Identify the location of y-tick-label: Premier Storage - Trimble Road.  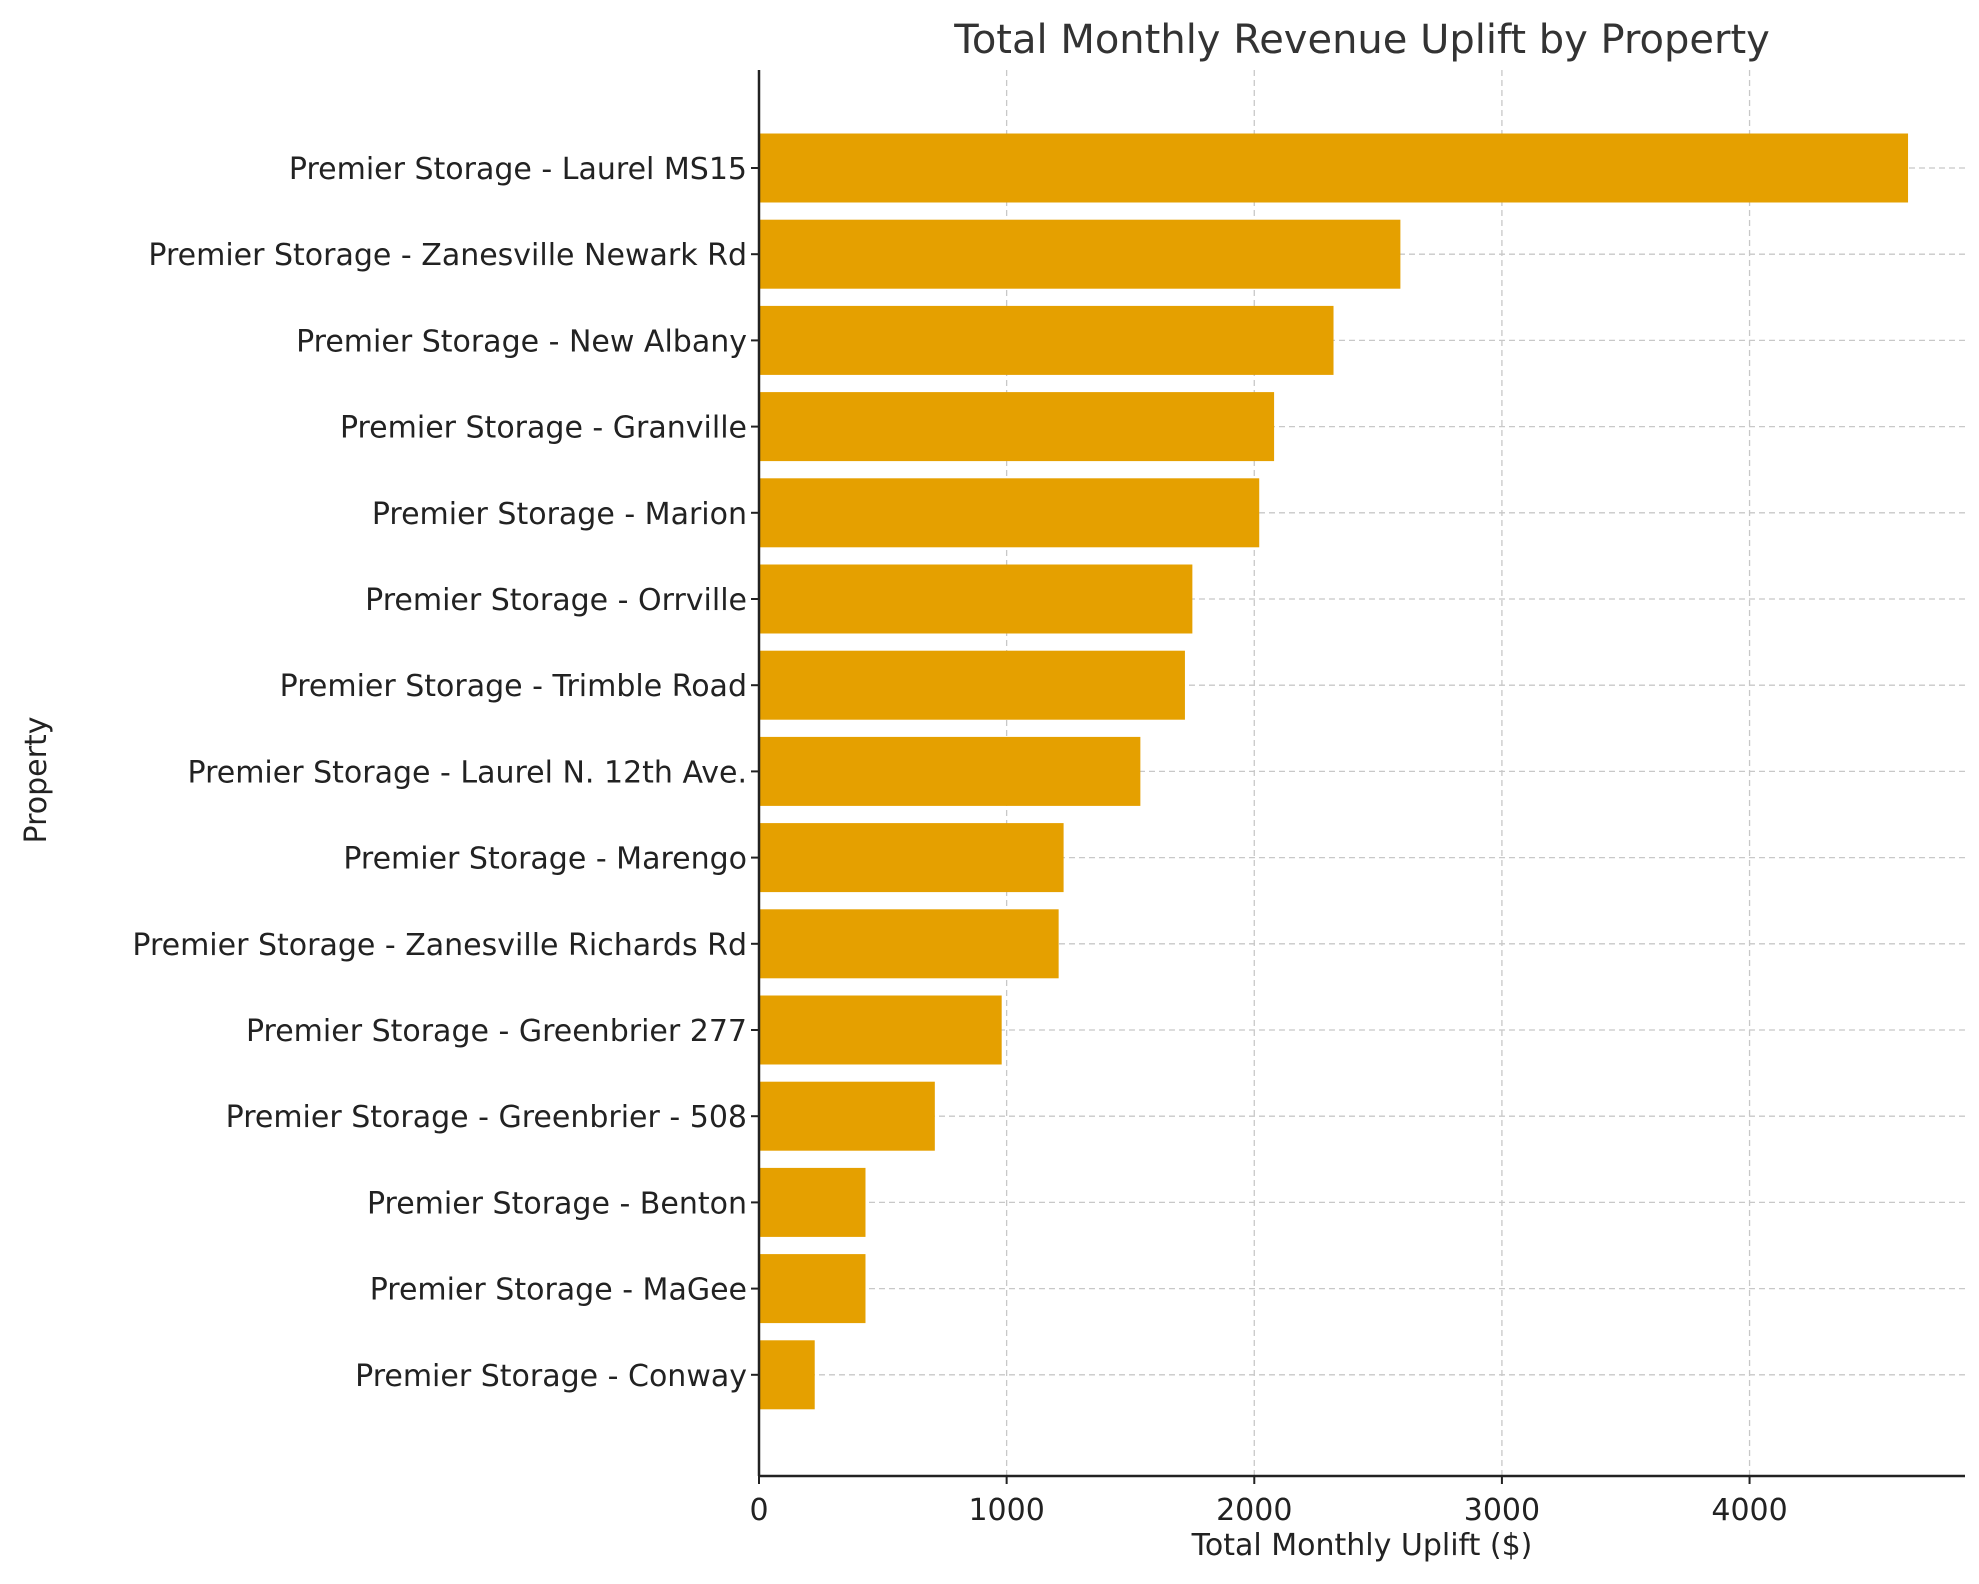
(513, 686).